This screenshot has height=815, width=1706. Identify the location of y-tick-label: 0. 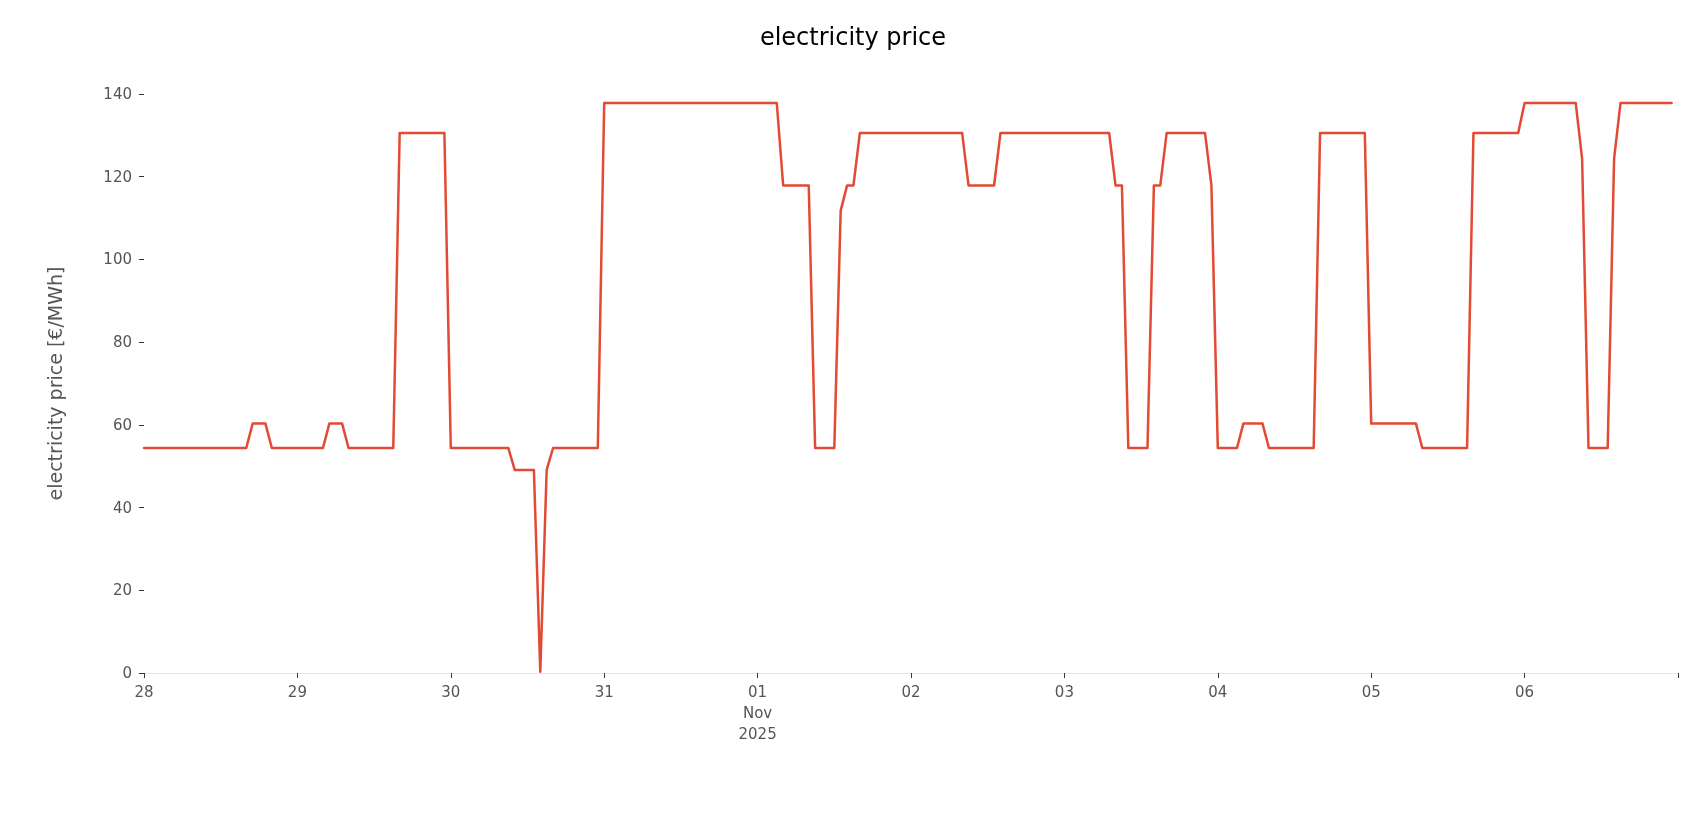
(127, 673).